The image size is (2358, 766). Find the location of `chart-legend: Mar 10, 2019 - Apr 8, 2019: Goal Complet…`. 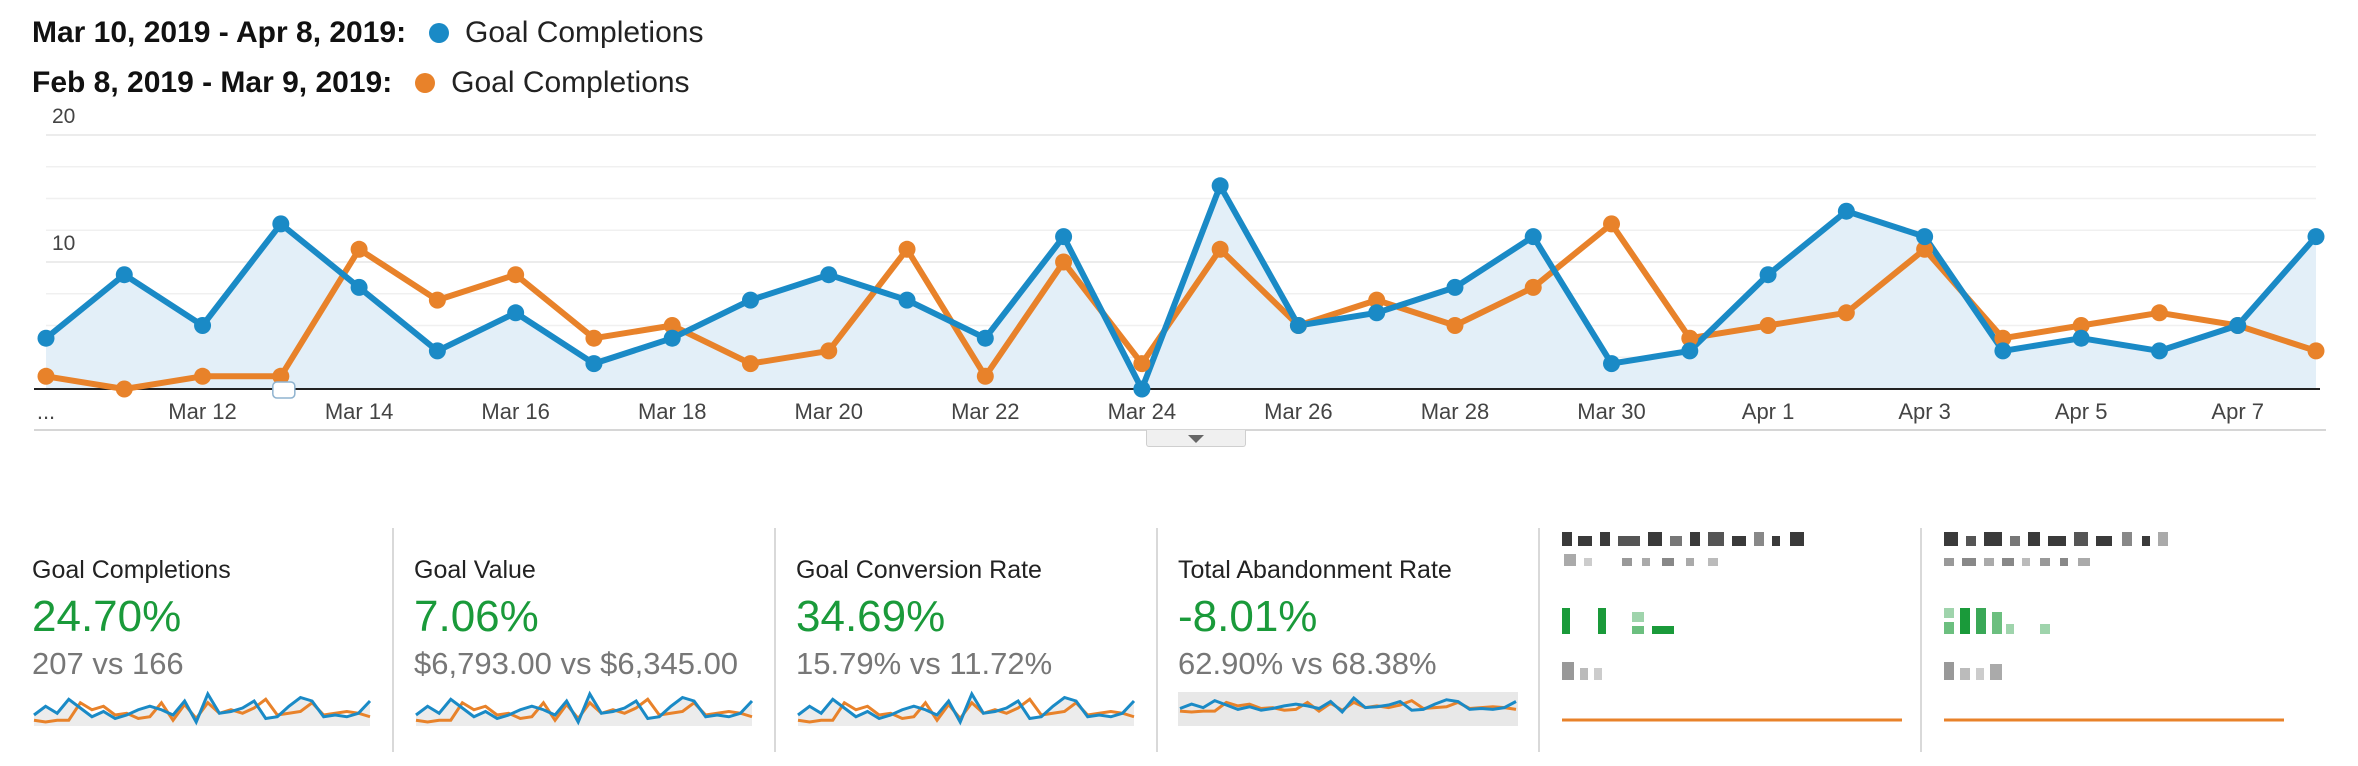

chart-legend: Mar 10, 2019 - Apr 8, 2019: Goal Complet… is located at coordinates (367, 58).